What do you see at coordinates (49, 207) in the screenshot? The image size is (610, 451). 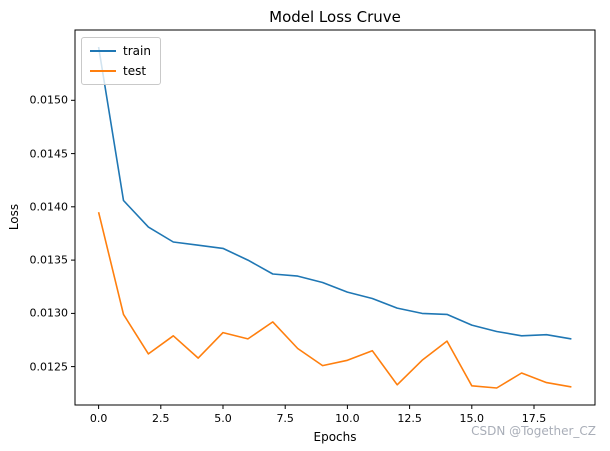 I see `y-tick-label: 0.0140` at bounding box center [49, 207].